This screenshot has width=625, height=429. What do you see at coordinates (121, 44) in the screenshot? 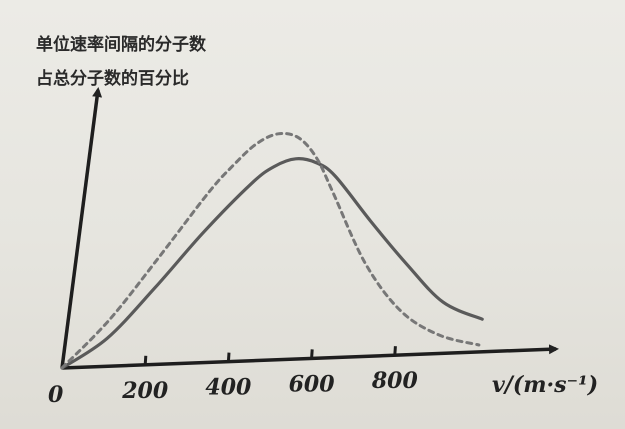
I see `y-axis-label-line-1: 单位速率间隔的分子数` at bounding box center [121, 44].